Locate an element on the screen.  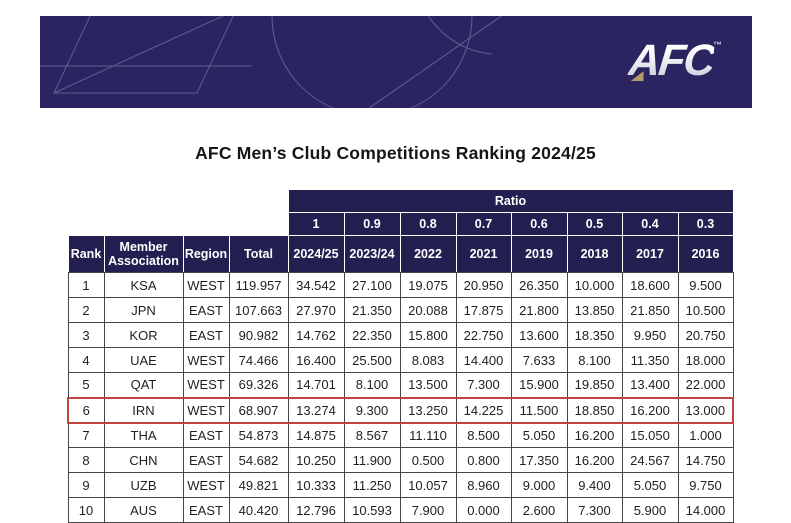
year-value-cell: 34.542 is located at coordinates (316, 285).